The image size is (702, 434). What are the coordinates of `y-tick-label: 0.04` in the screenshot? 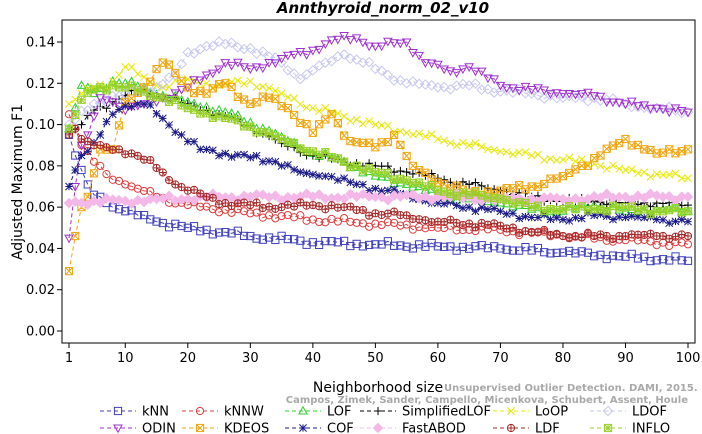 It's located at (40, 249).